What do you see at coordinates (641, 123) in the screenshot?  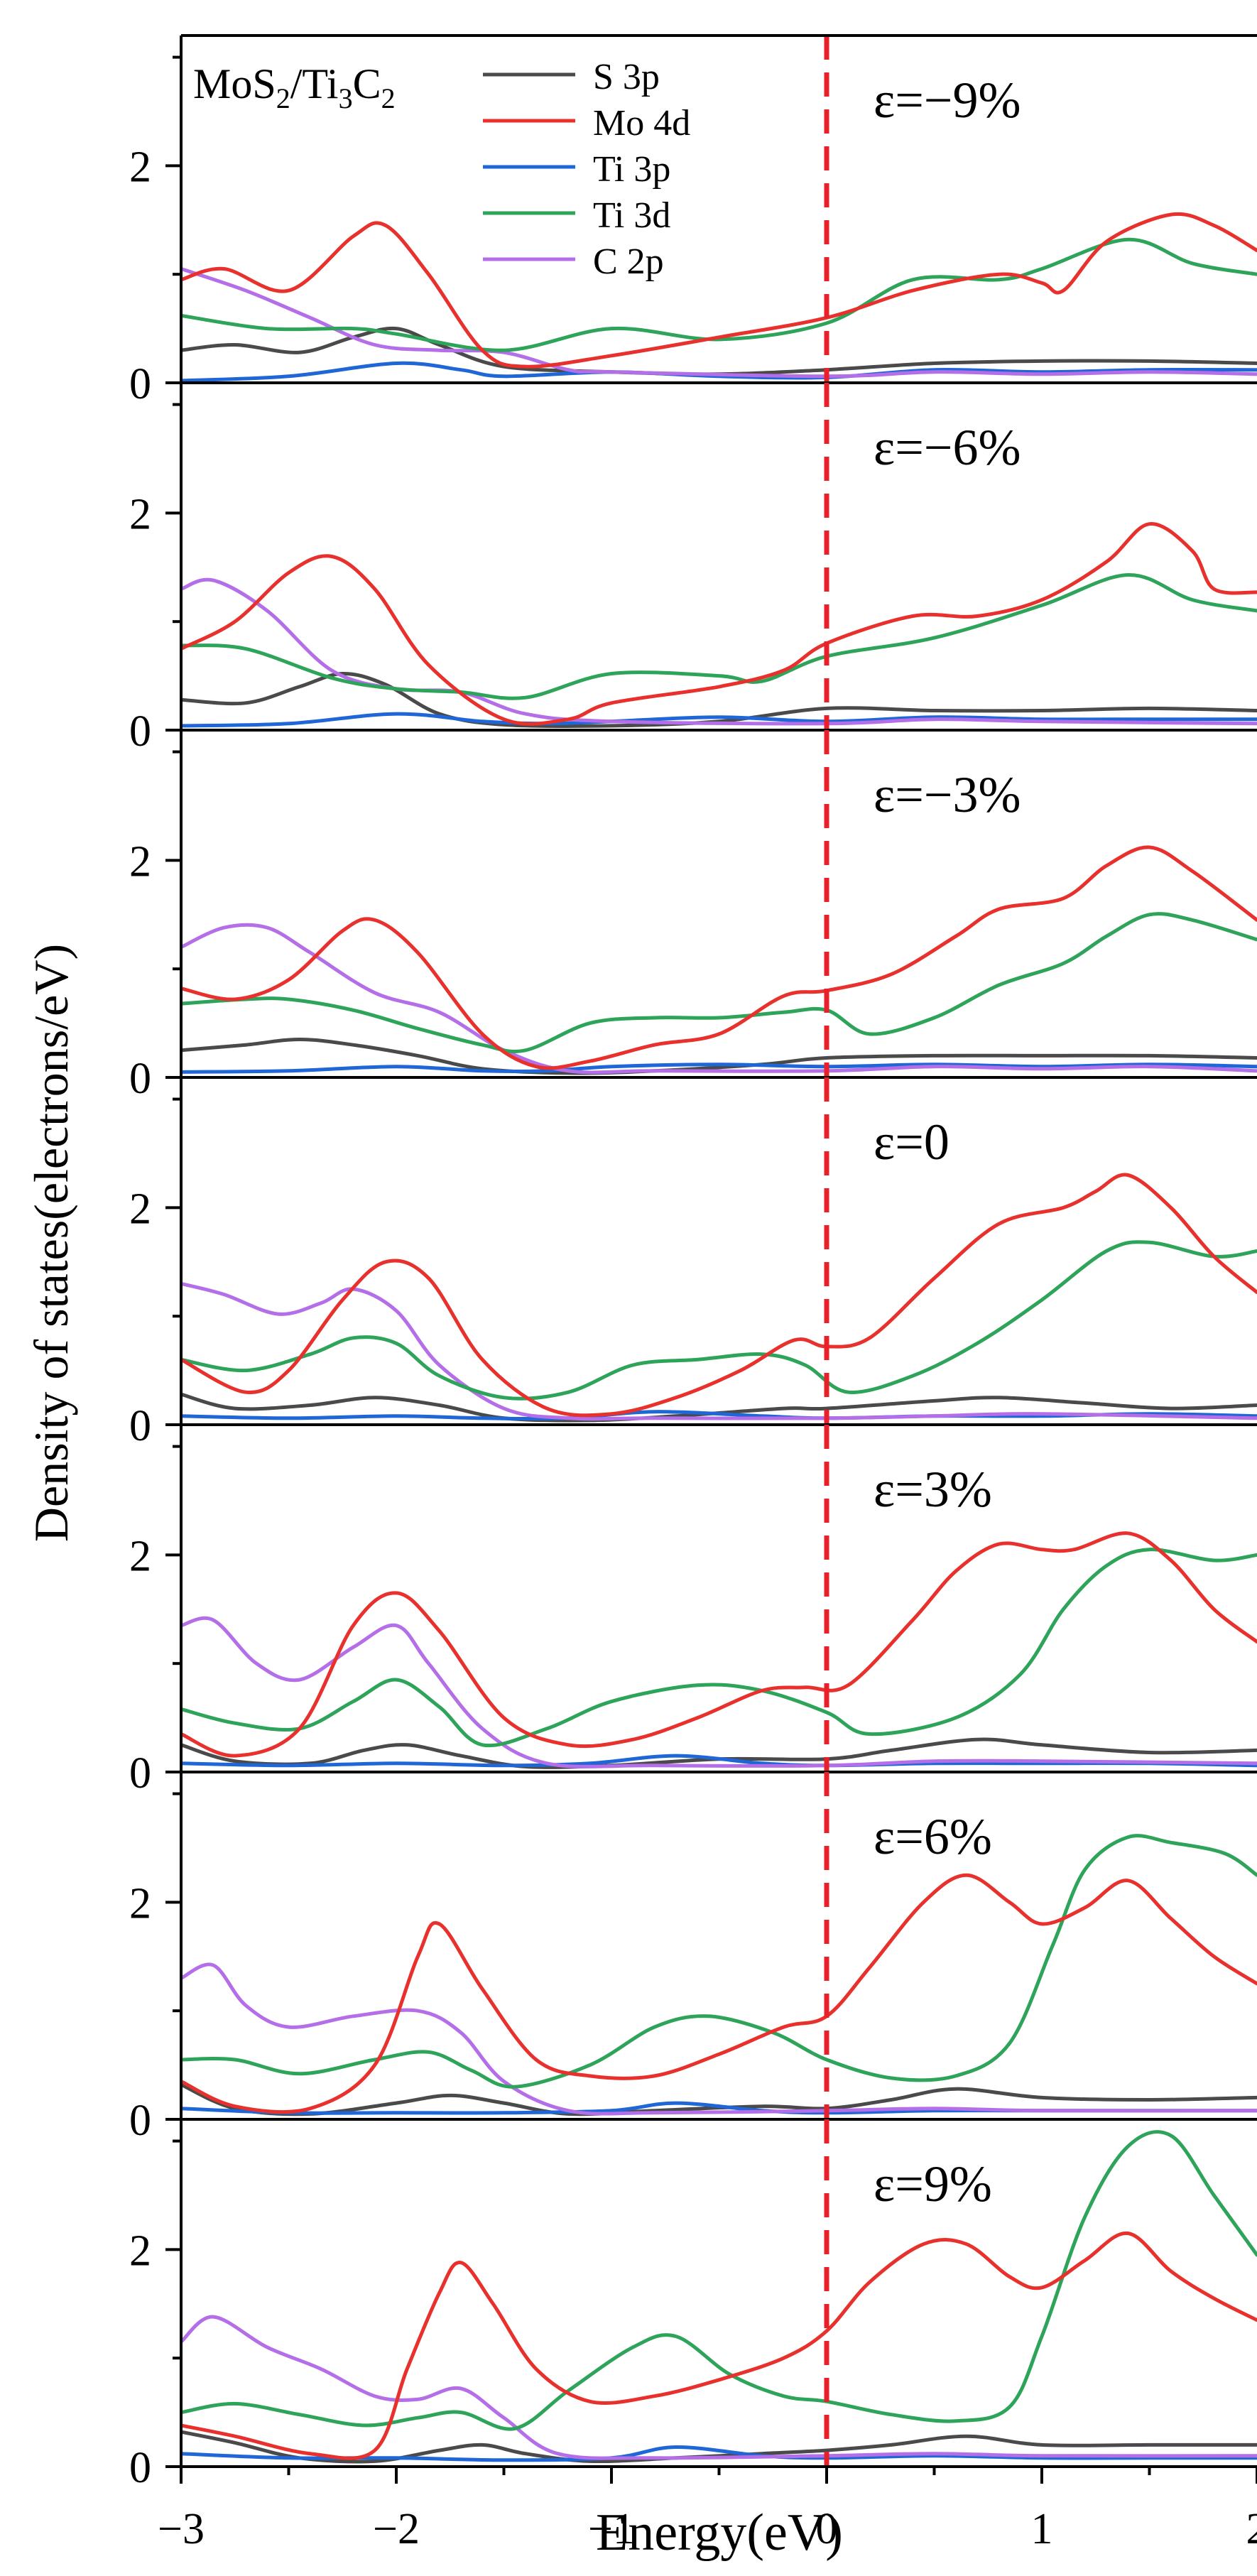 I see `legend-label-mo-4d: Mo 4d` at bounding box center [641, 123].